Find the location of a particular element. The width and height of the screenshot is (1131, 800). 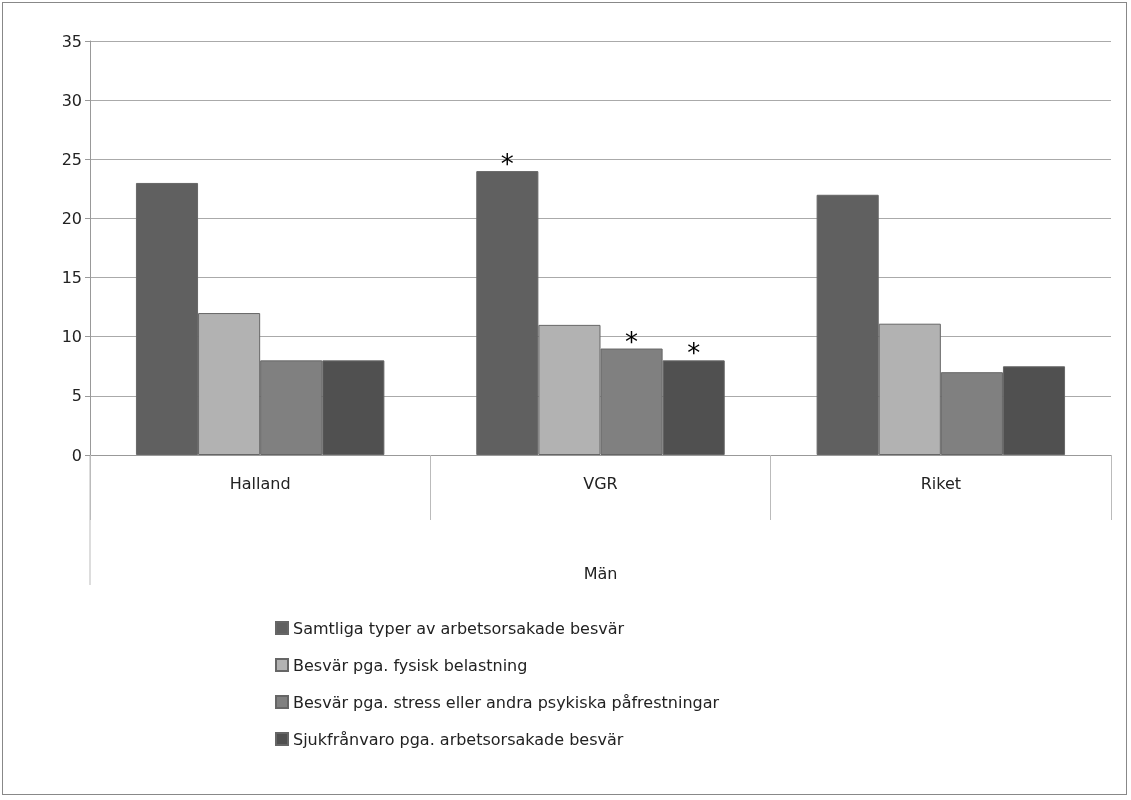

legend-label: Sjukfrånvaro pga. arbetsorsakade besvär is located at coordinates (458, 739).